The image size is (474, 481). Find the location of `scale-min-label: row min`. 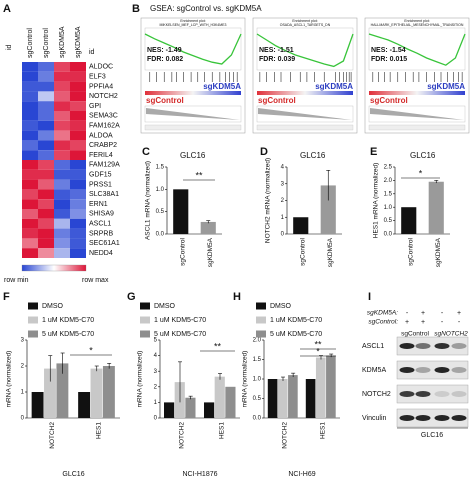

scale-min-label: row min is located at coordinates (16, 280).